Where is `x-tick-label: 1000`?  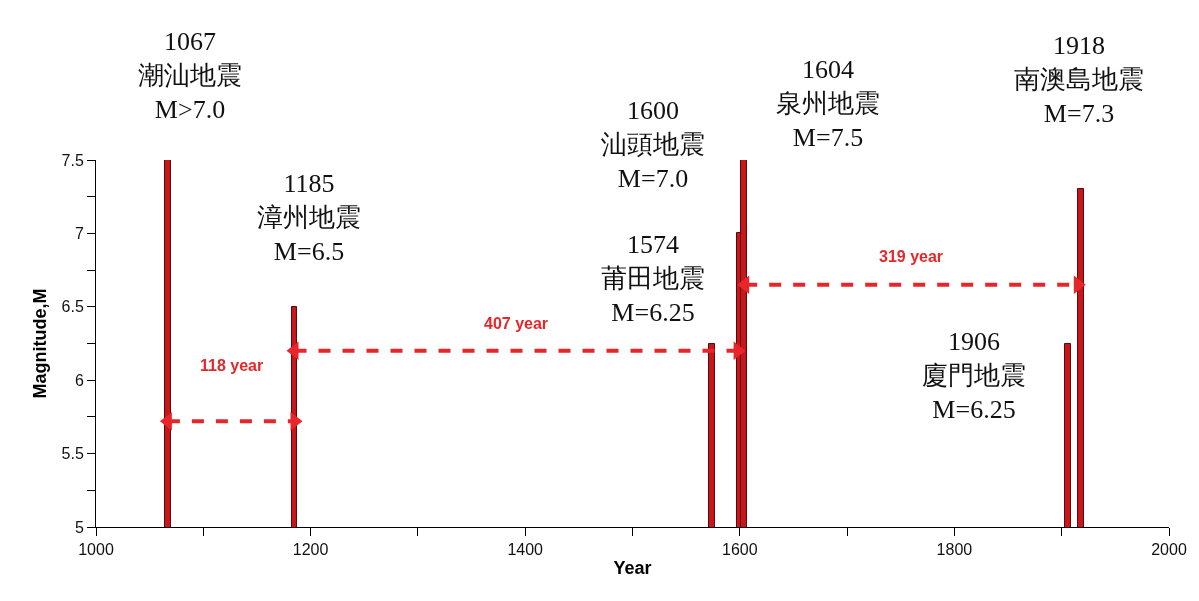 x-tick-label: 1000 is located at coordinates (96, 550).